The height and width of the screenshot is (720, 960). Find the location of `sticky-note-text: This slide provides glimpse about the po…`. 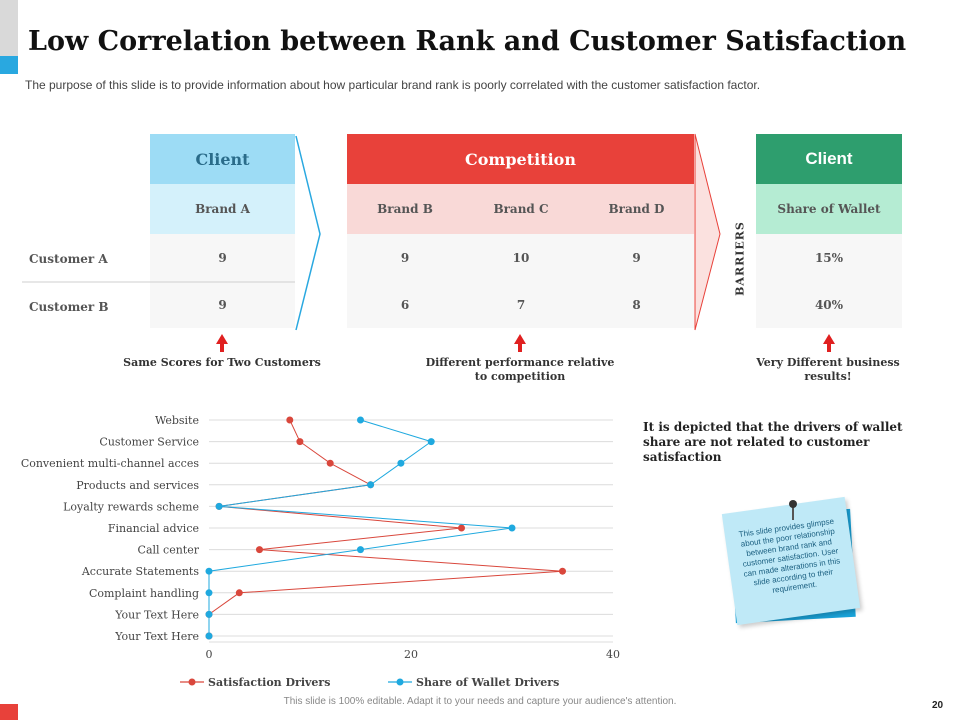

sticky-note-text: This slide provides glimpse about the po… is located at coordinates (789, 555).